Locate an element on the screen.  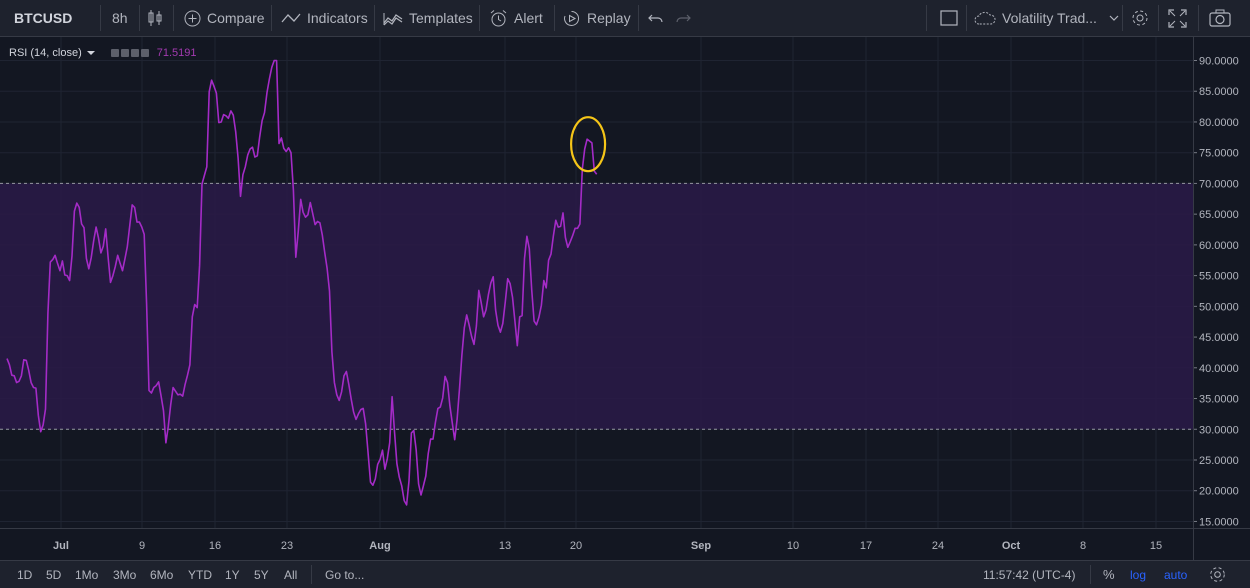
top-toolbar: BTCUSD 8h Compare Indicators Templates is located at coordinates (625, 18).